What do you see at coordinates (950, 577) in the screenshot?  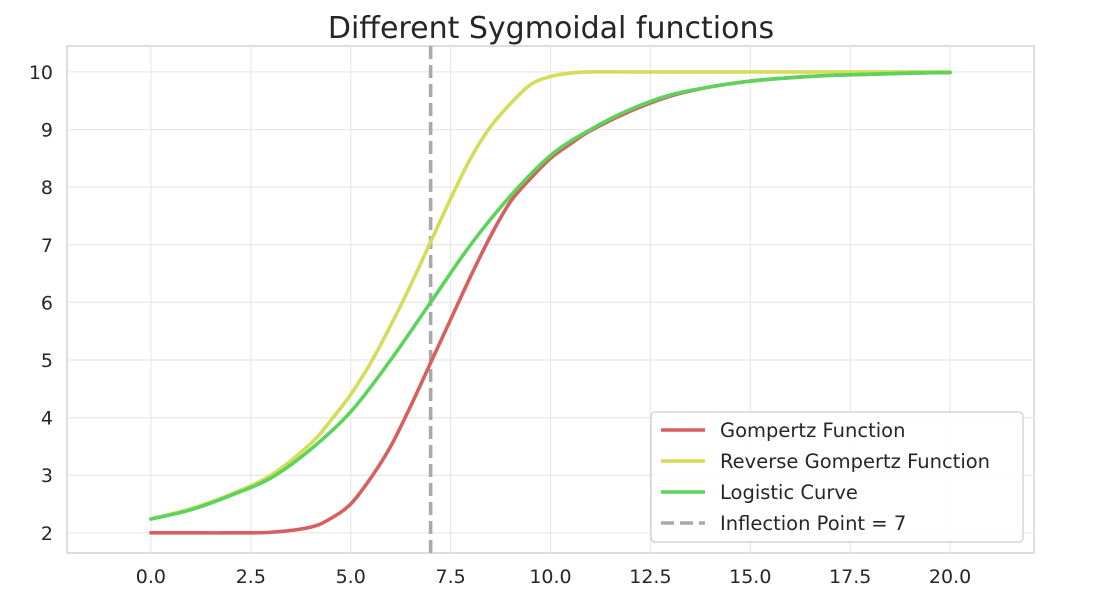 I see `x-tick-label: 20.0` at bounding box center [950, 577].